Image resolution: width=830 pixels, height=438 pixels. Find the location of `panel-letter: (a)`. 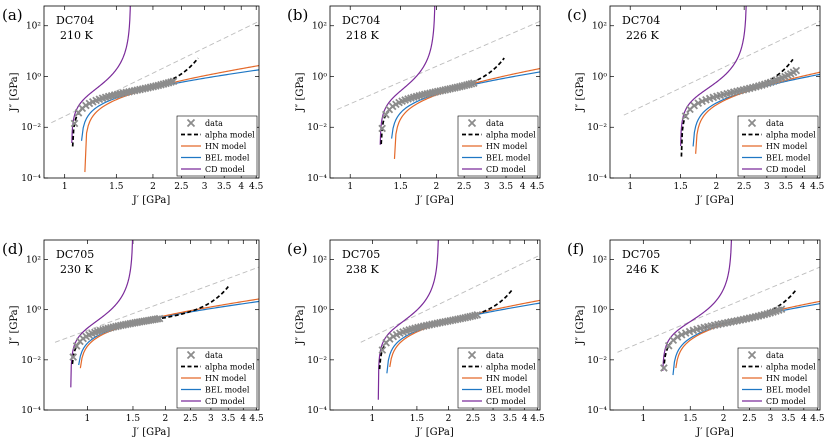

panel-letter: (a) is located at coordinates (12, 15).